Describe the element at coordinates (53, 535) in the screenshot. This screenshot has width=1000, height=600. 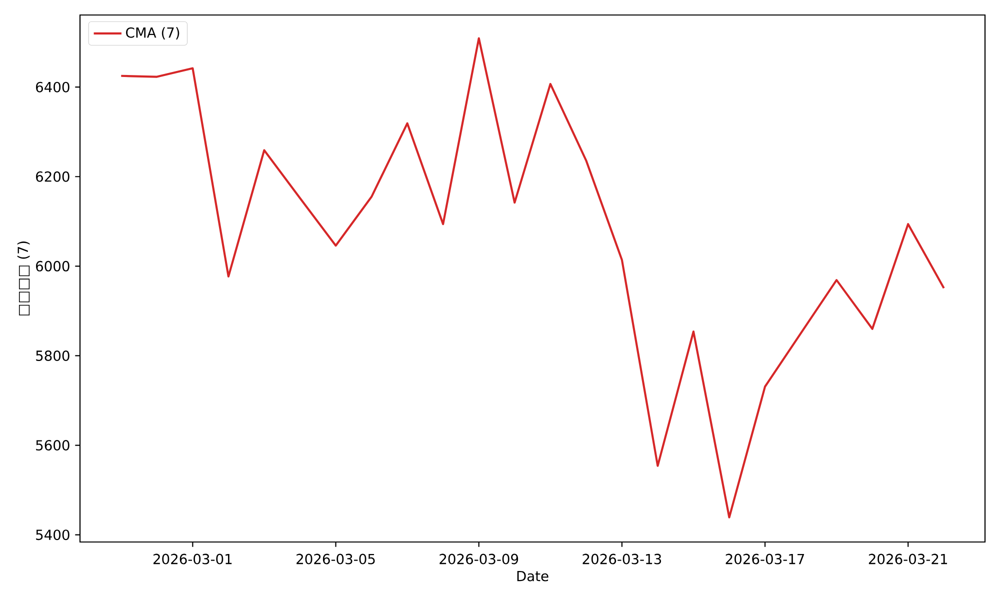
I see `y-tick-label: 5400` at that location.